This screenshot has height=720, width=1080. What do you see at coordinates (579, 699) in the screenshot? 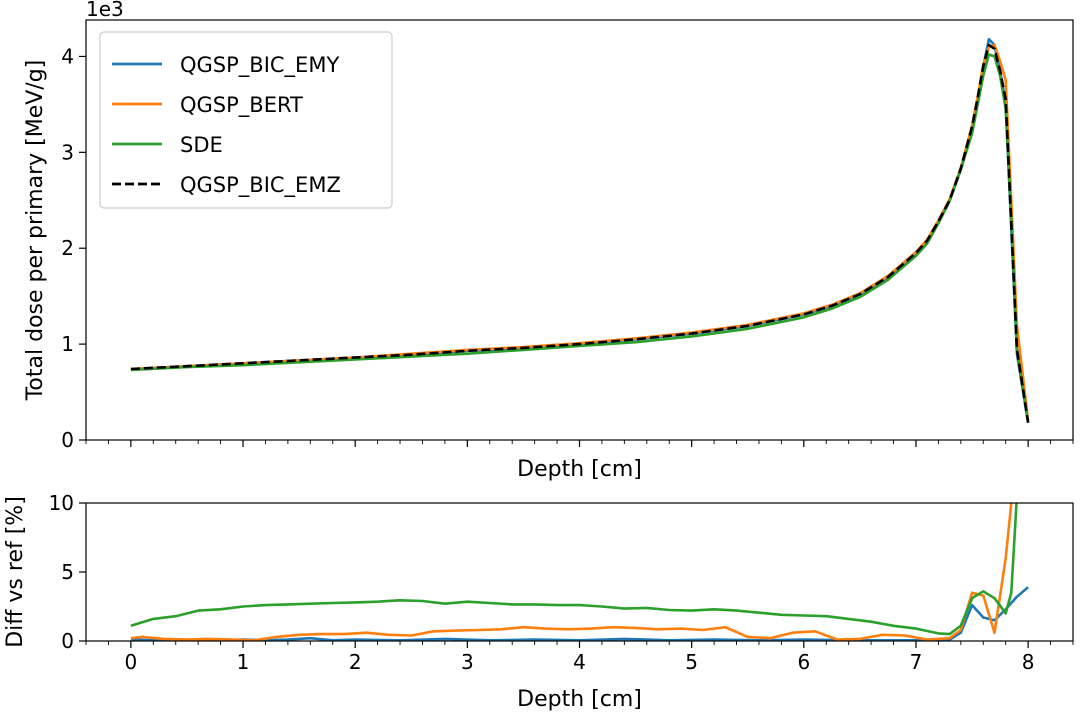
I see `bottom-x-axis-label: Depth [cm]` at bounding box center [579, 699].